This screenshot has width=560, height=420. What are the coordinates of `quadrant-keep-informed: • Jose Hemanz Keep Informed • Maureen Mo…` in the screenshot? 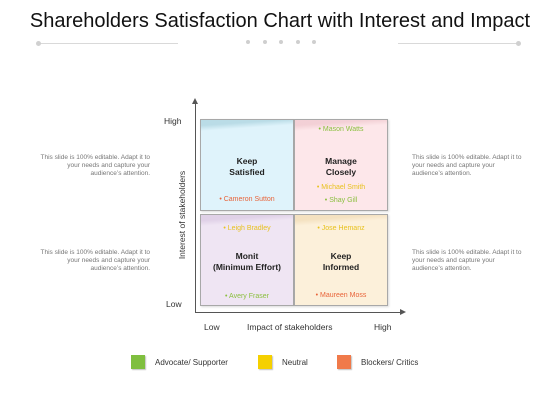 It's located at (341, 260).